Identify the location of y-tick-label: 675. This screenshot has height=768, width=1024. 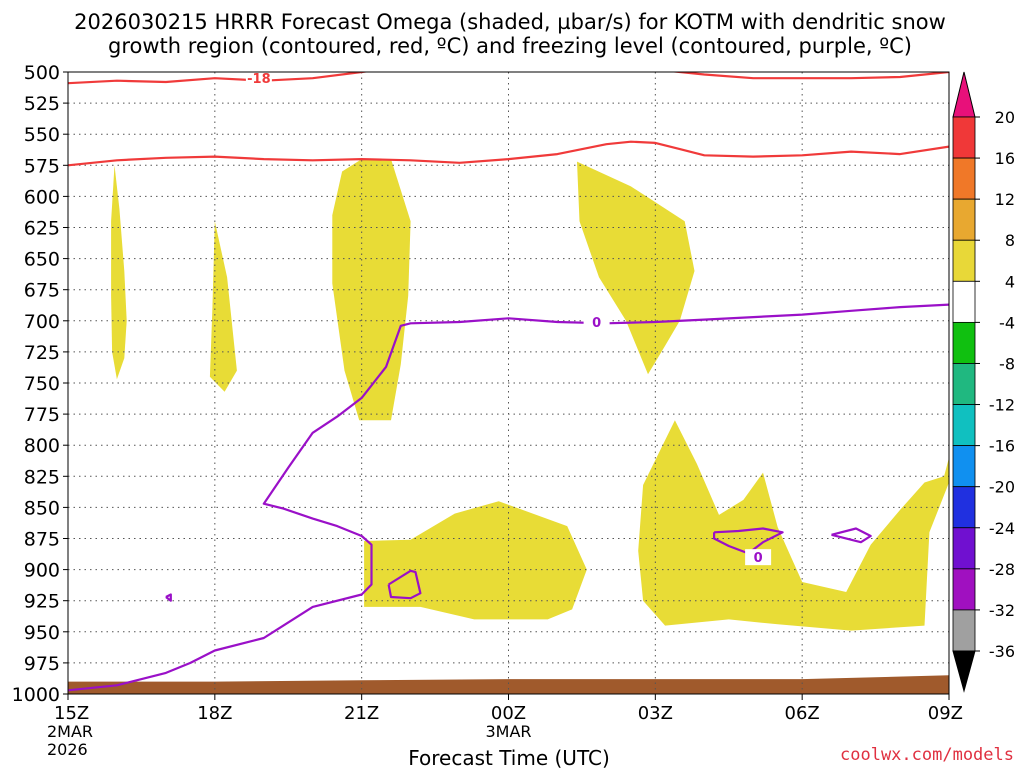
(42, 291).